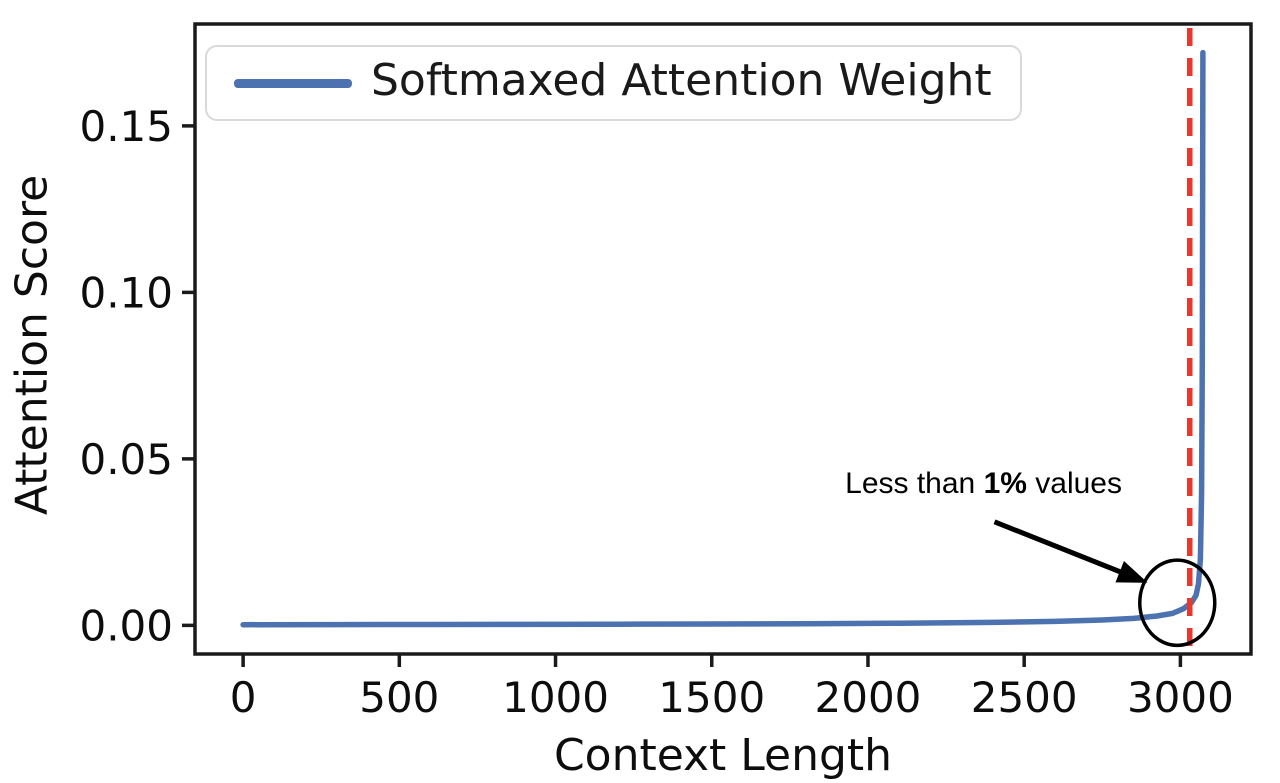  What do you see at coordinates (1177, 603) in the screenshot?
I see `annotation-circle` at bounding box center [1177, 603].